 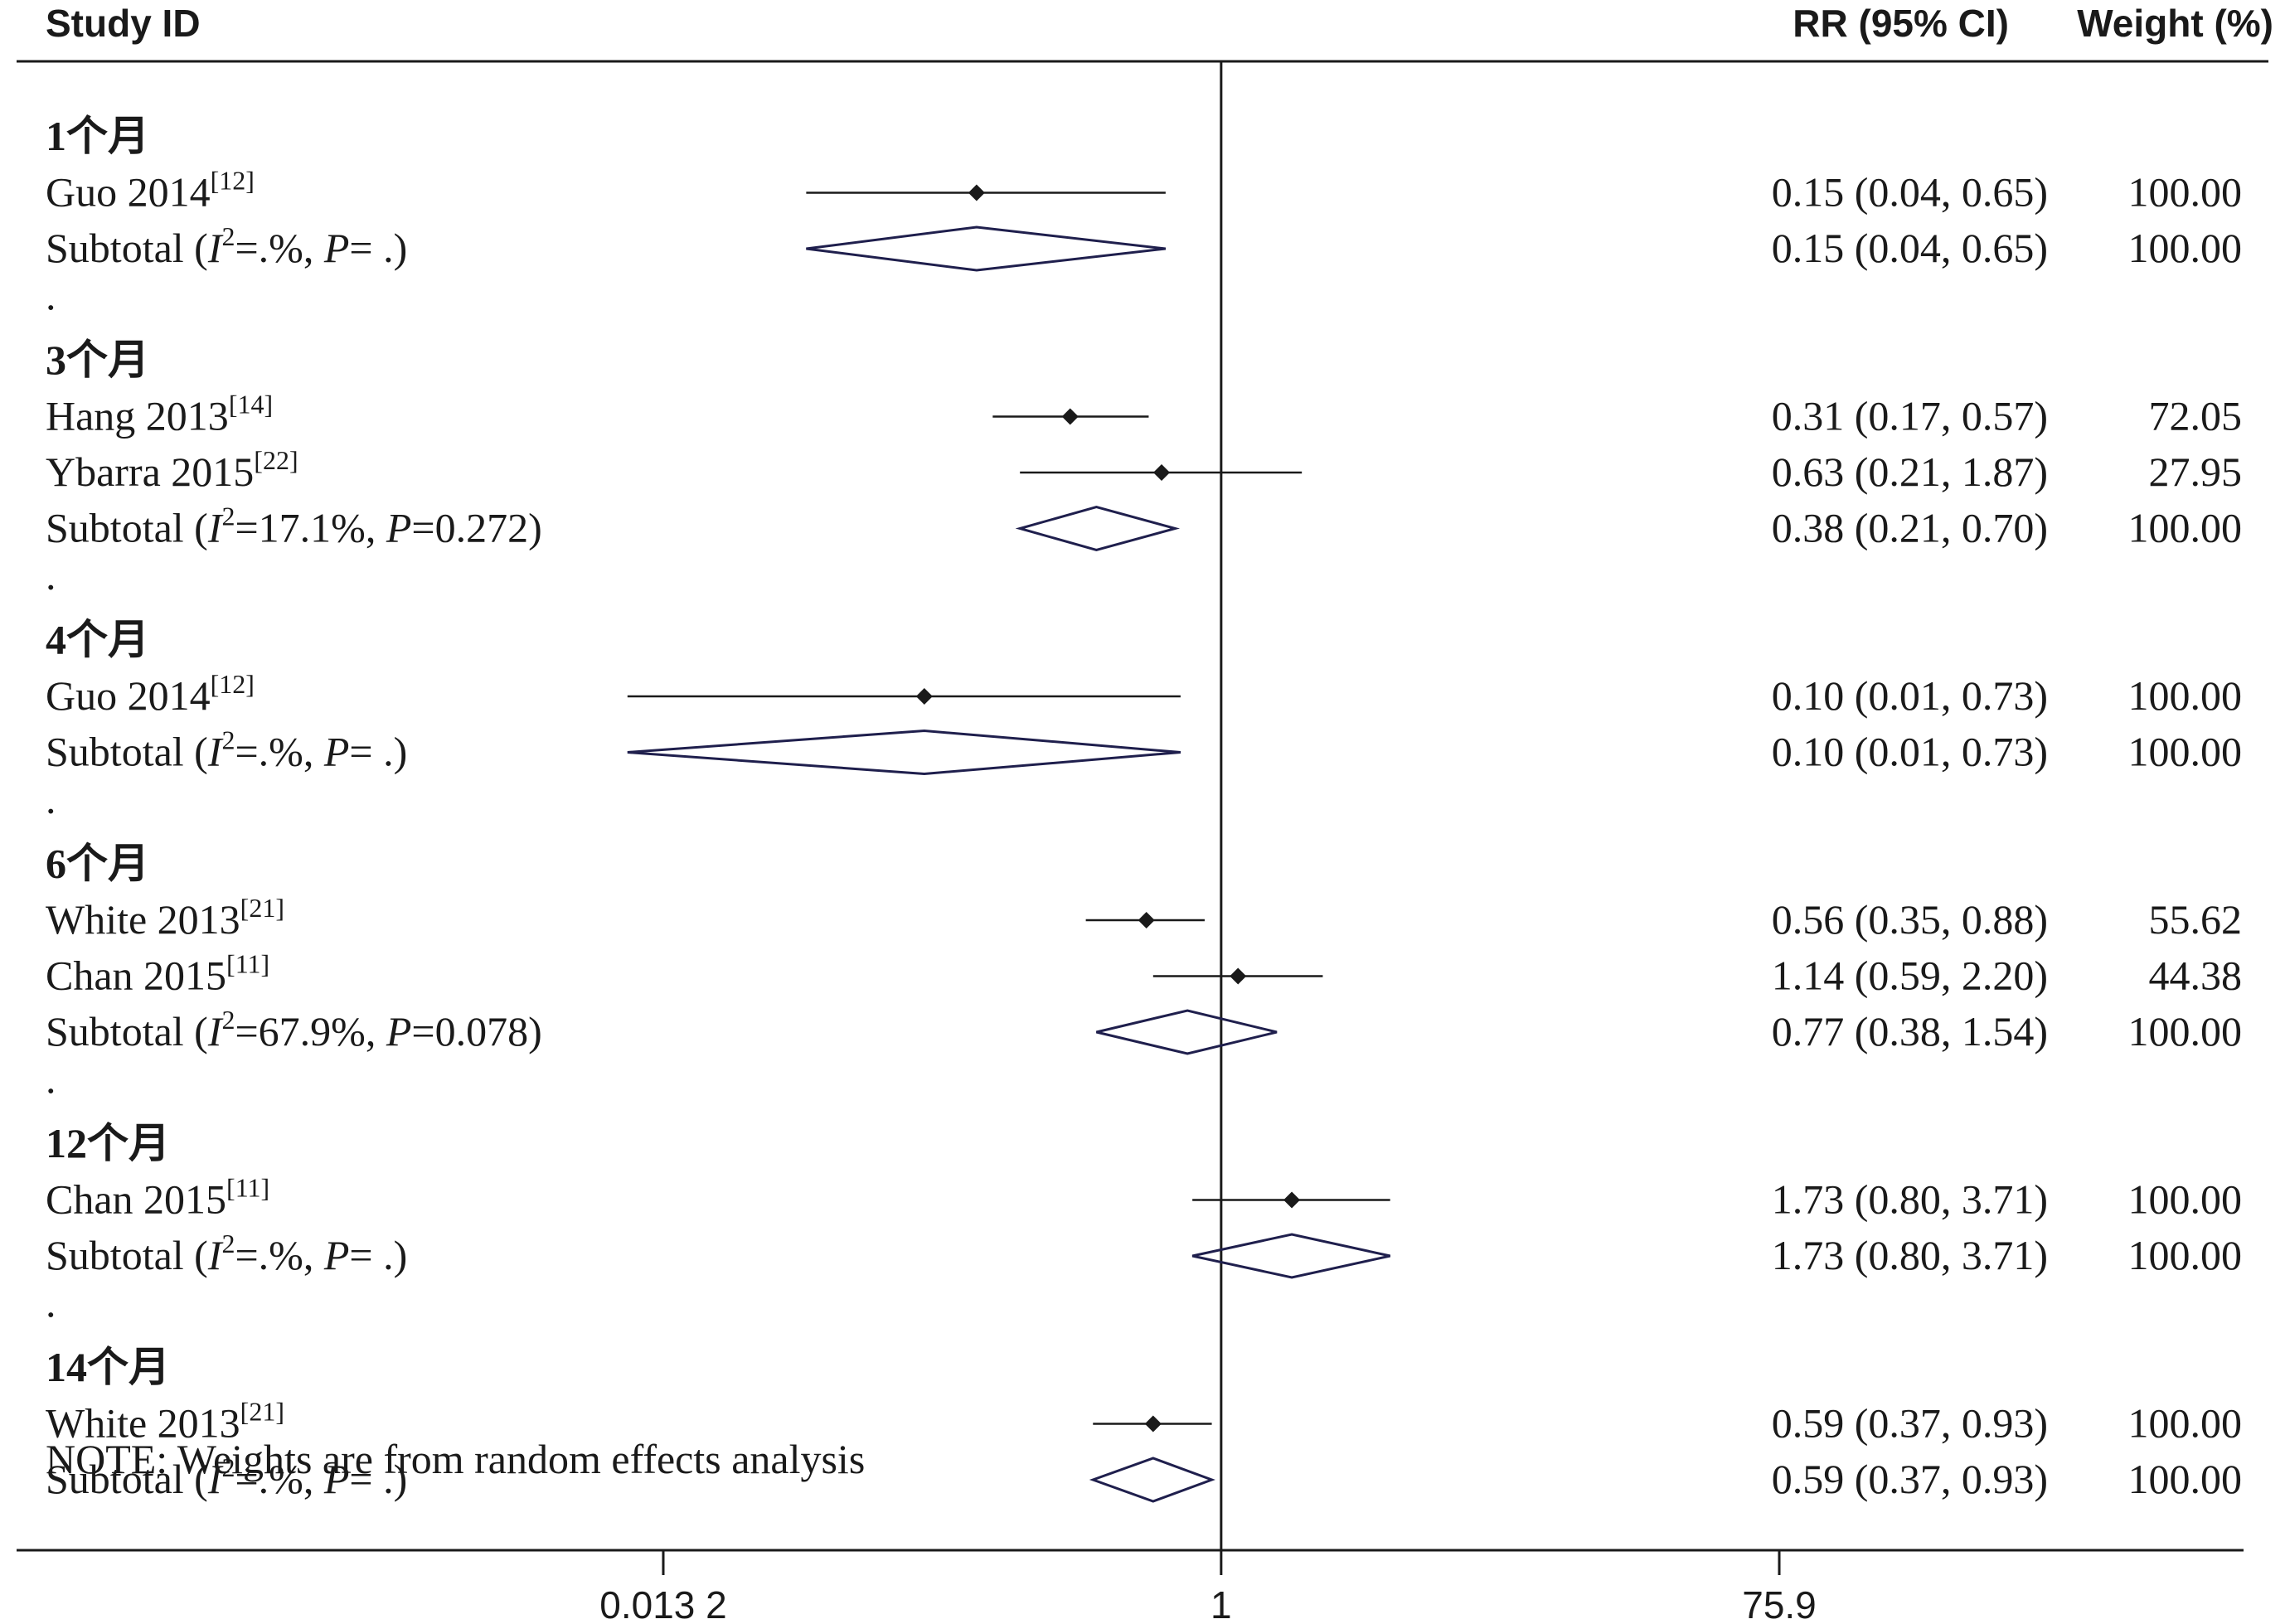 What do you see at coordinates (1910, 416) in the screenshot?
I see `rr-ci-value: 0.31 (0.17, 0.57)` at bounding box center [1910, 416].